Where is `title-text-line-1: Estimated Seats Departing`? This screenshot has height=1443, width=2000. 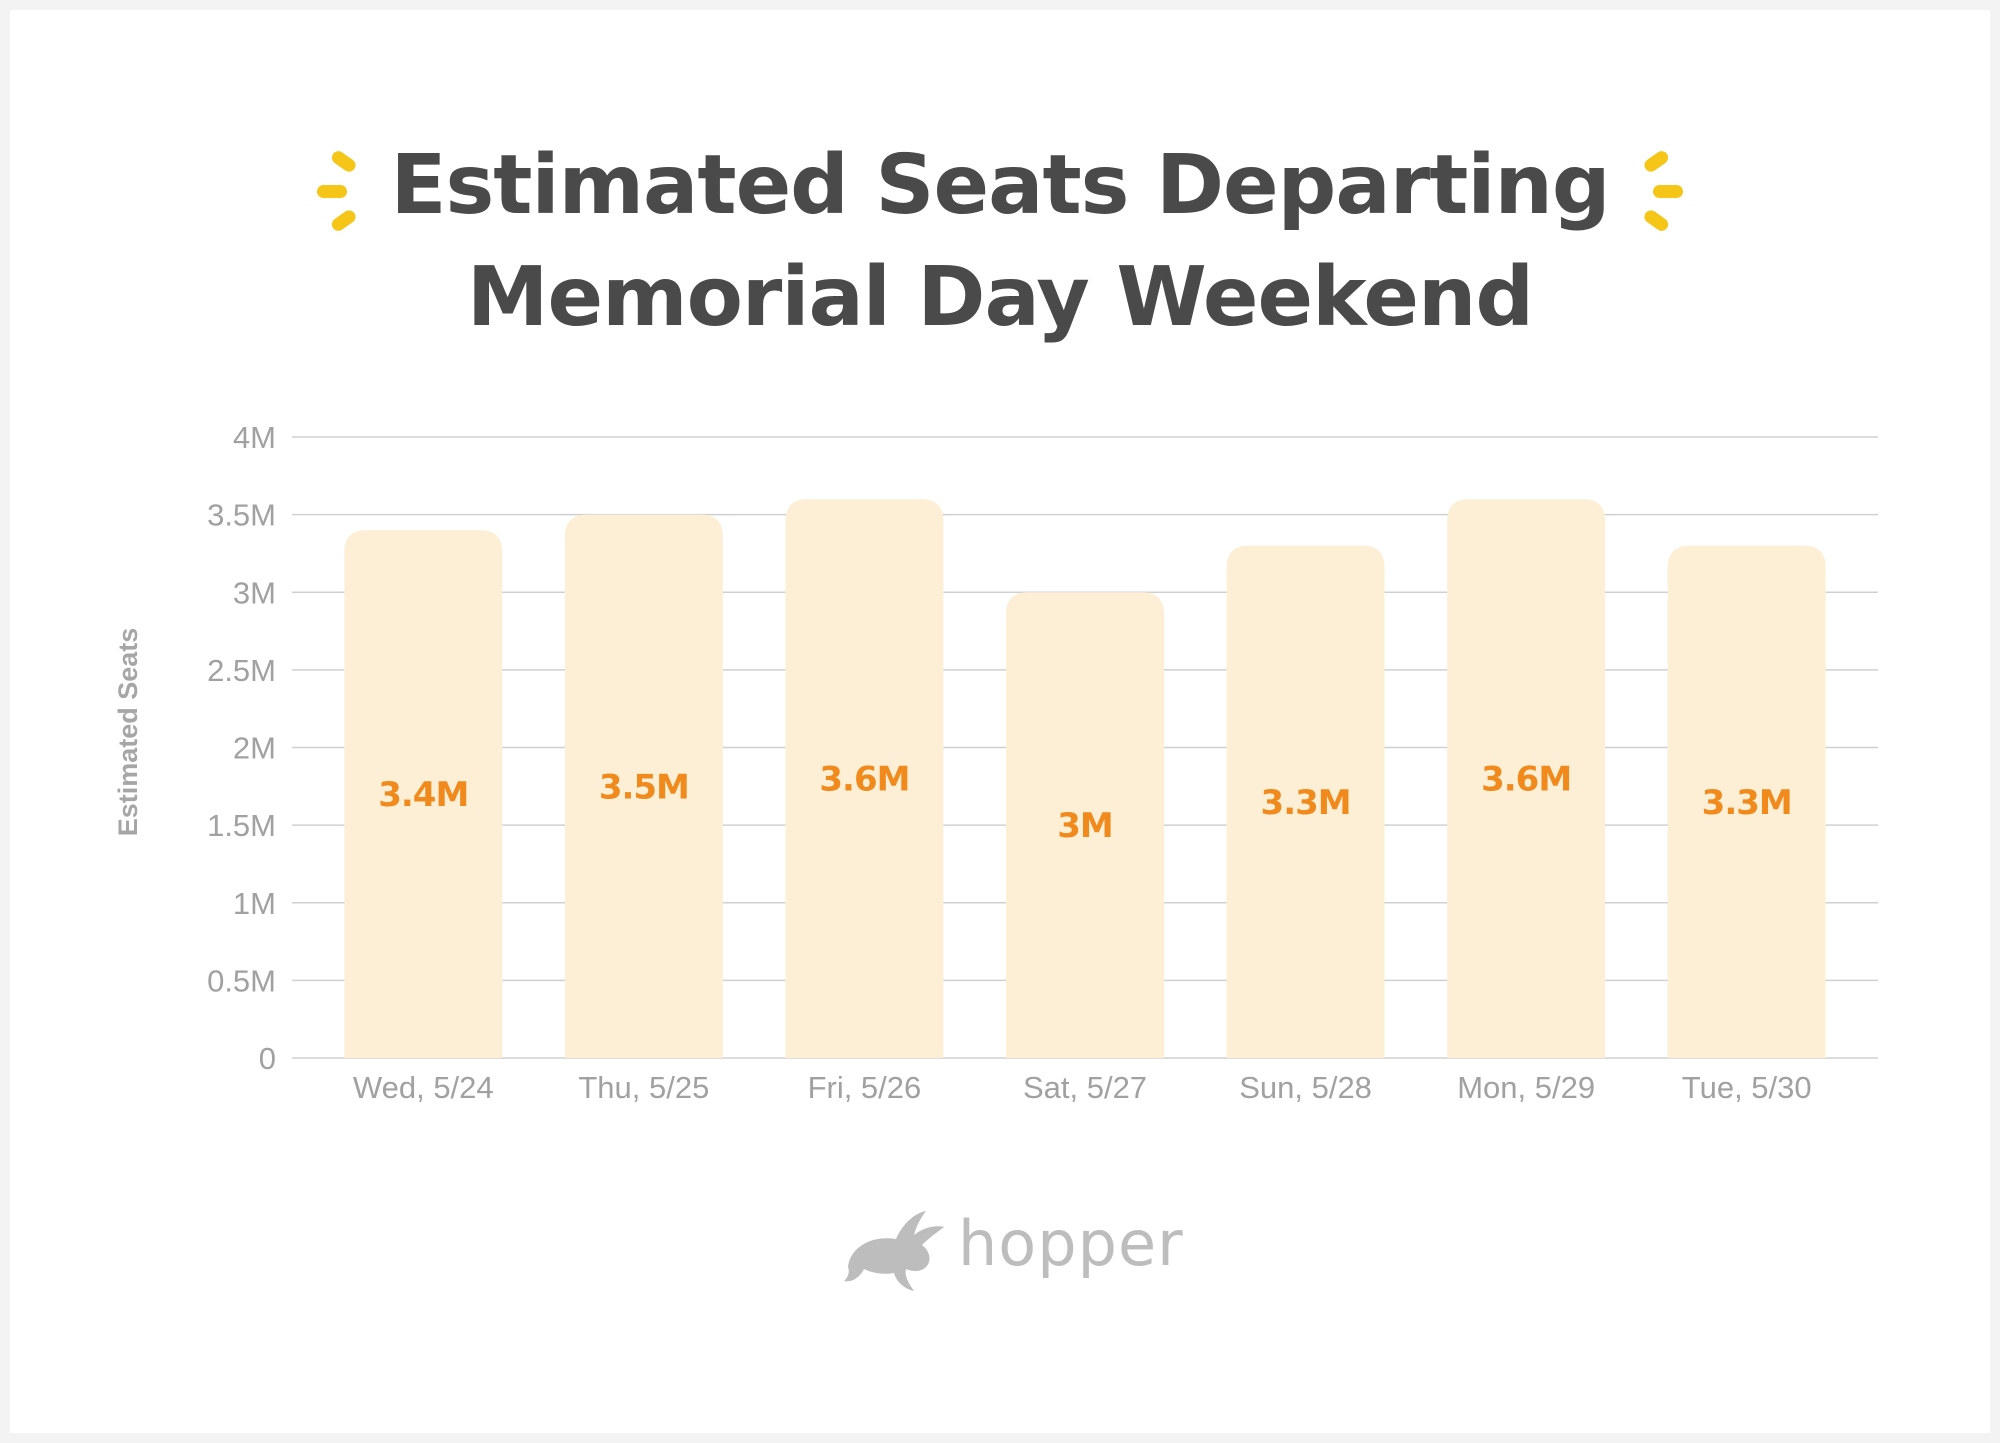 title-text-line-1: Estimated Seats Departing is located at coordinates (1000, 185).